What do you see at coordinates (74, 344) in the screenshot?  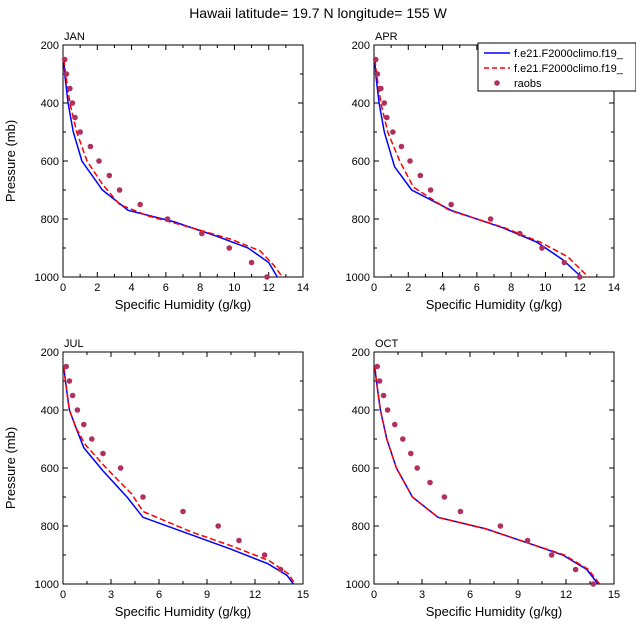 I see `panel-label: JUL` at bounding box center [74, 344].